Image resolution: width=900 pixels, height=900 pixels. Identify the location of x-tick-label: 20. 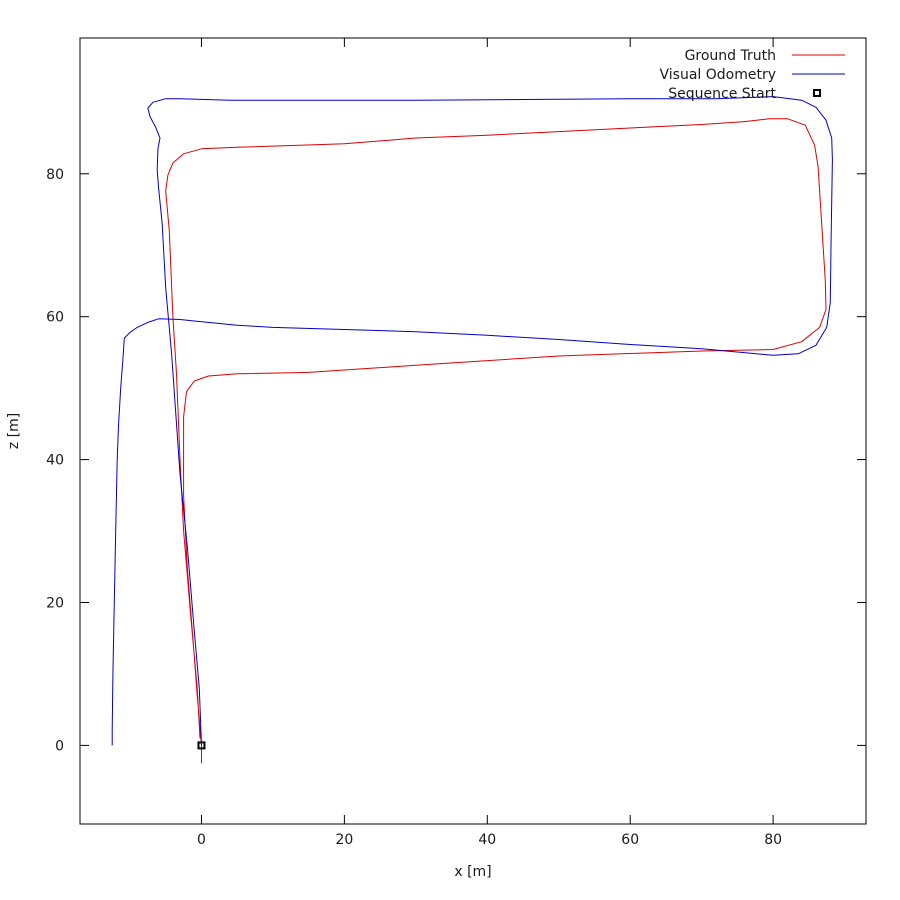
(344, 840).